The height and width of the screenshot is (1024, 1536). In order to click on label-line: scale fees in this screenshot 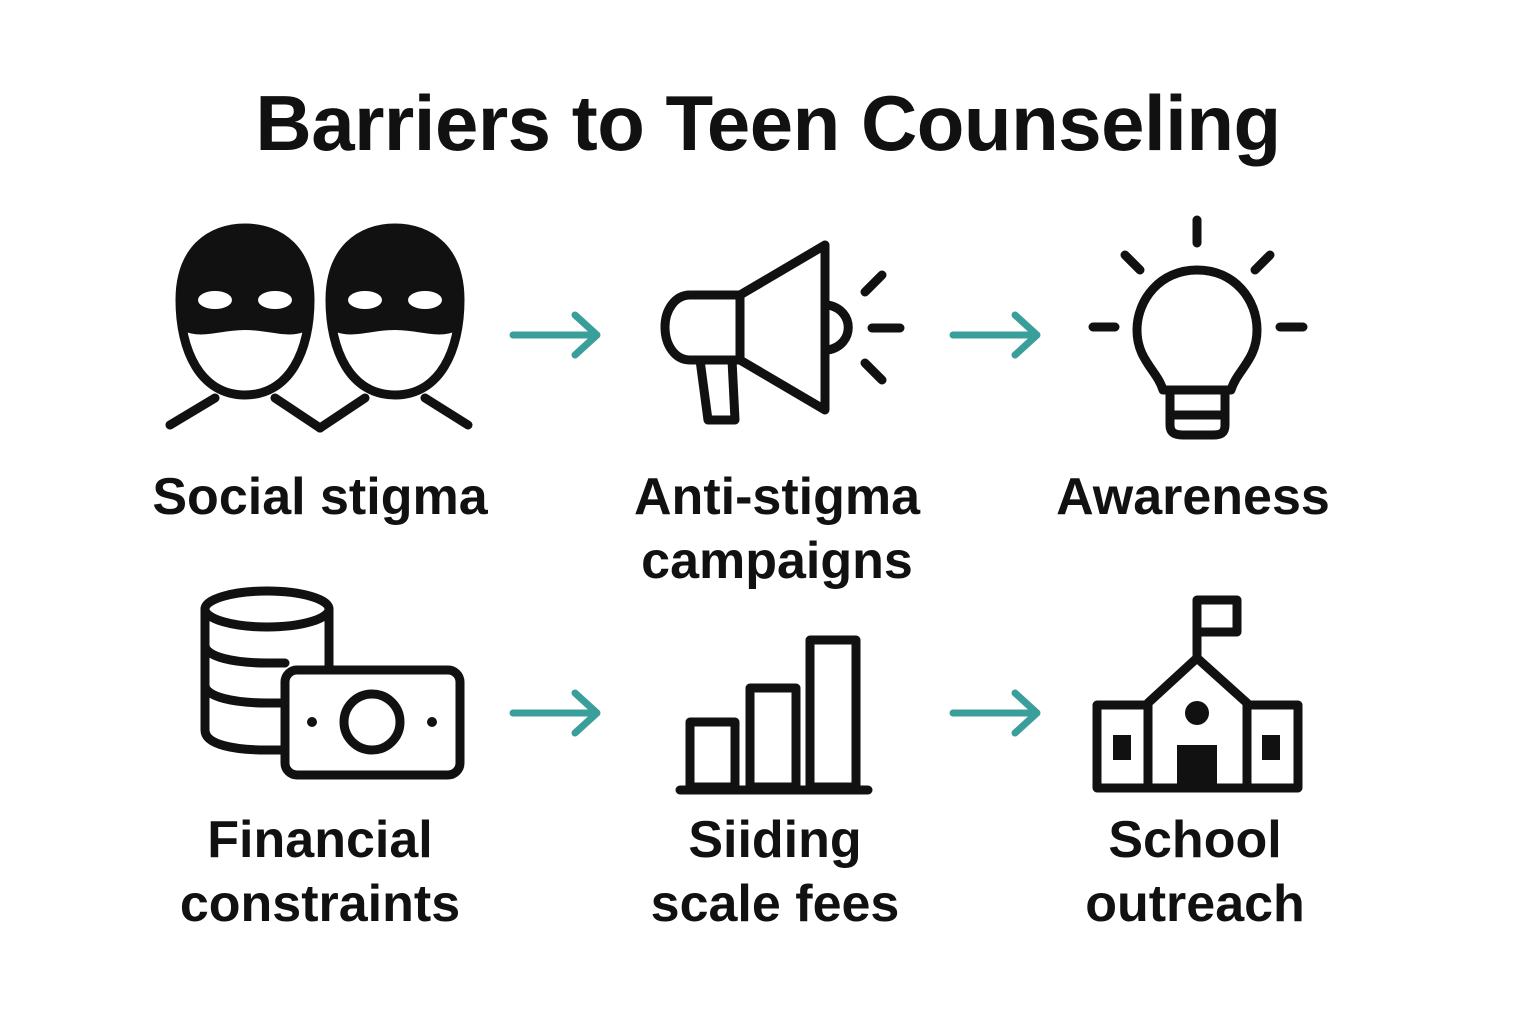, I will do `click(775, 904)`.